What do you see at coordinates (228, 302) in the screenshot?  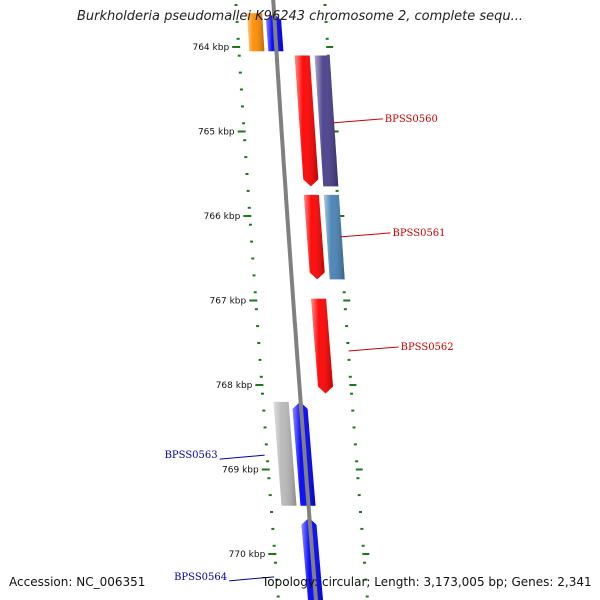 I see `tick-label: 767 kbp` at bounding box center [228, 302].